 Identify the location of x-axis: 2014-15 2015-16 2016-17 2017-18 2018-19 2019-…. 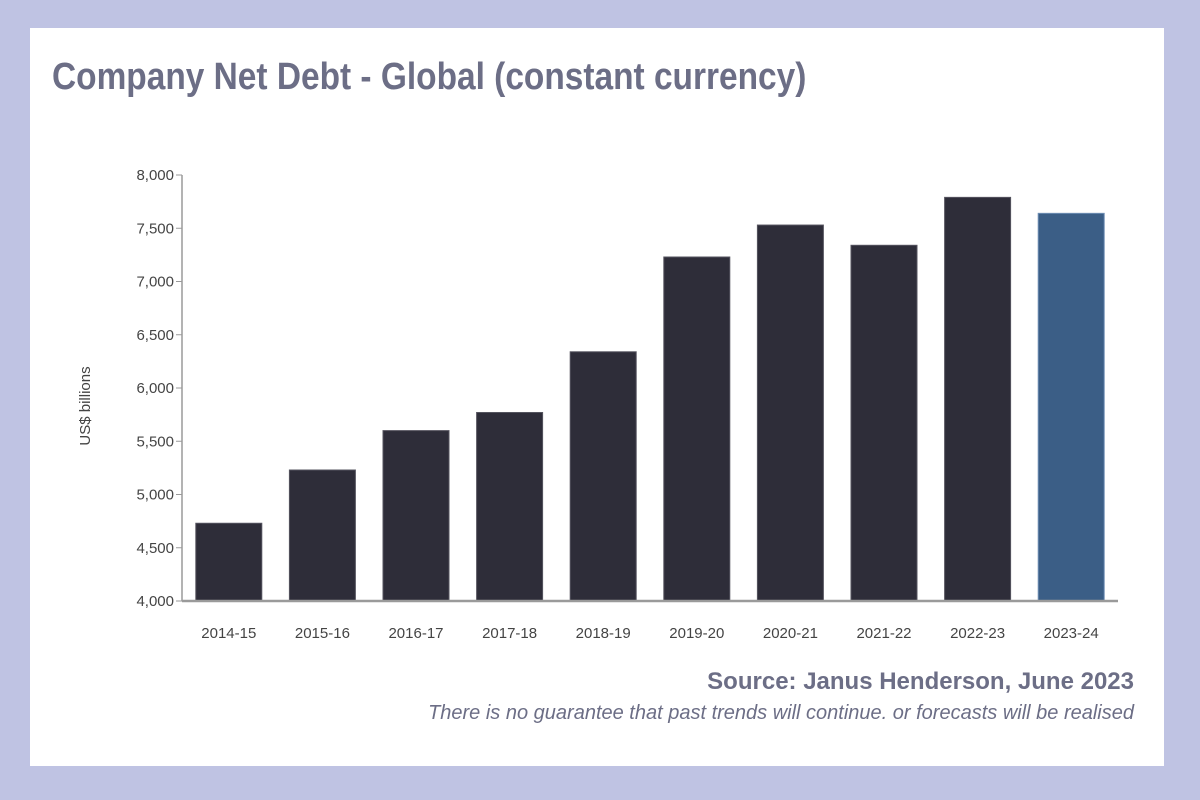
(650, 620).